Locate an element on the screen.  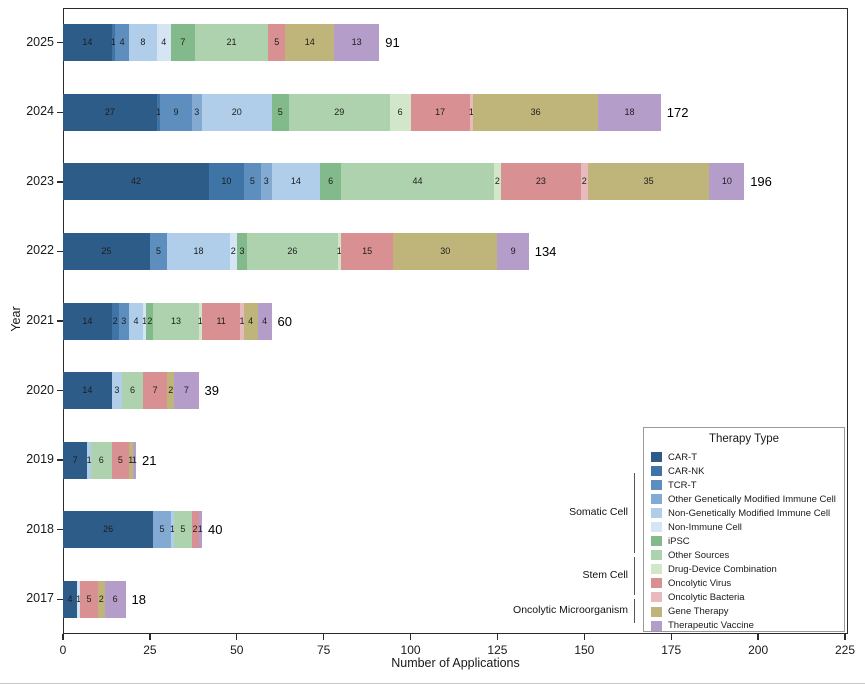
bar-segment: 8 is located at coordinates (143, 43).